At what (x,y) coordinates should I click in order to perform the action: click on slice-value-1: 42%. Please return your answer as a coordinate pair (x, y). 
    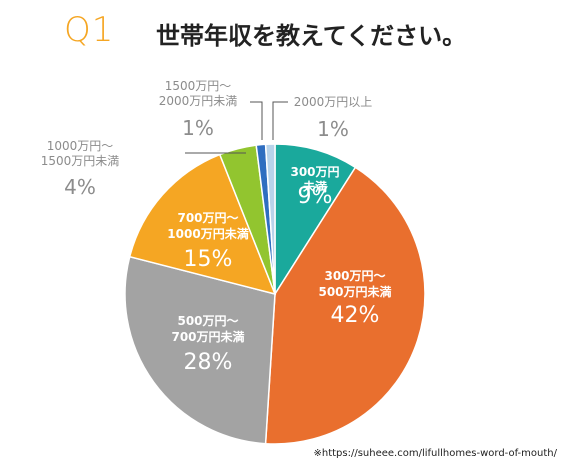
    Looking at the image, I should click on (355, 315).